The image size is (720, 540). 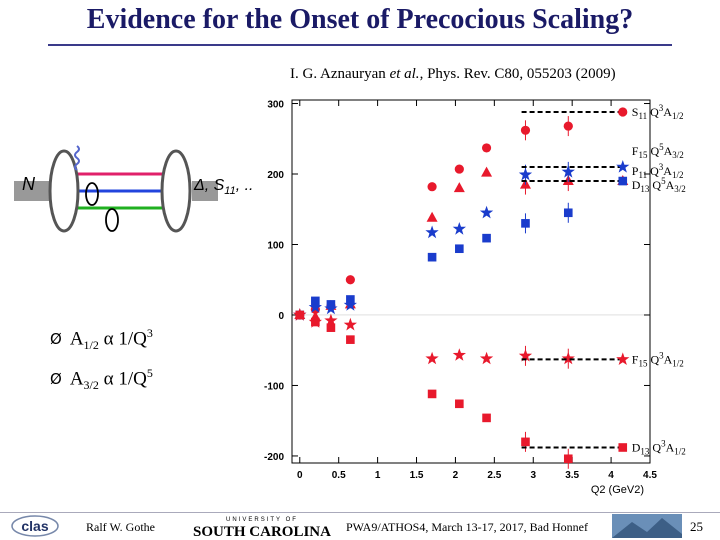 What do you see at coordinates (517, 74) in the screenshot?
I see `citation-journal: , Phys. Rev. C80, 055203 (2009)` at bounding box center [517, 74].